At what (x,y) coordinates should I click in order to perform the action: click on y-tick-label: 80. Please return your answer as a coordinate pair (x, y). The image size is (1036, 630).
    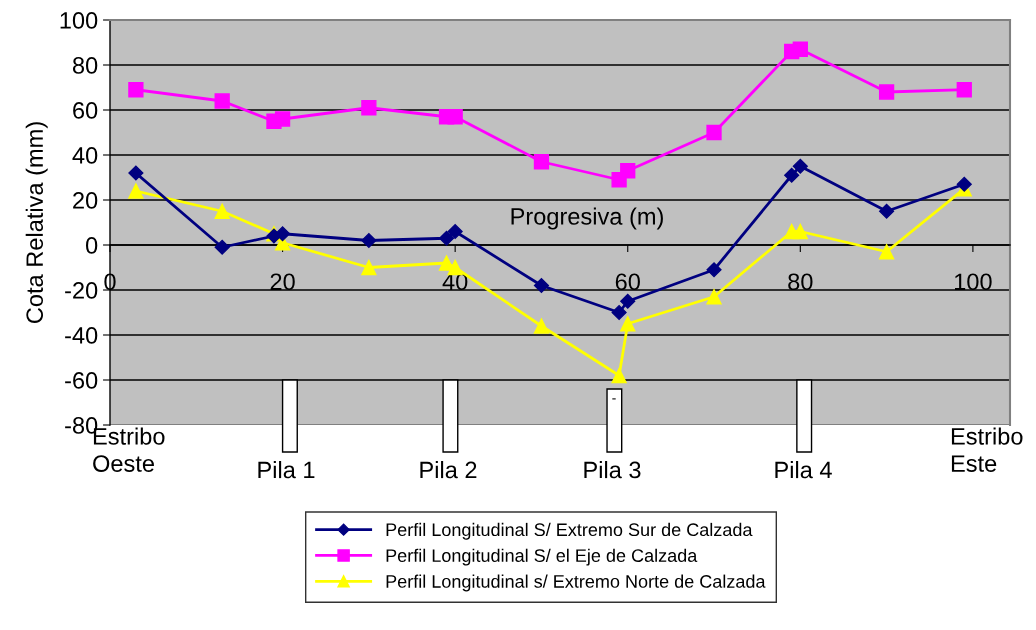
    Looking at the image, I should click on (85, 65).